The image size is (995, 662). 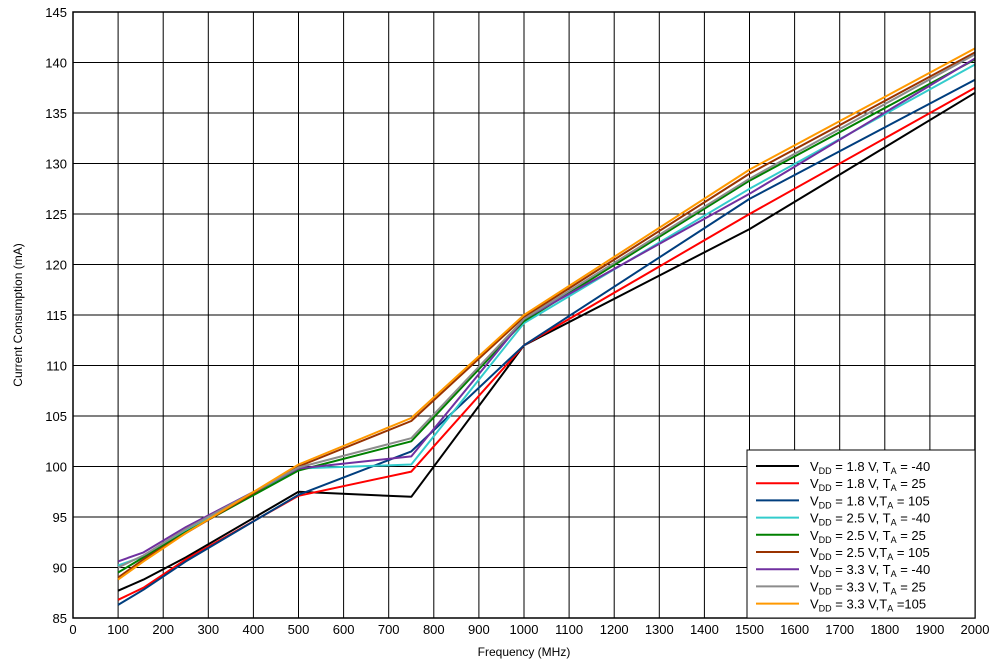 I want to click on y-tick-labels: 85 90 95 100 105 110 115 120 125 130 135 140 145, so click(x=56, y=315).